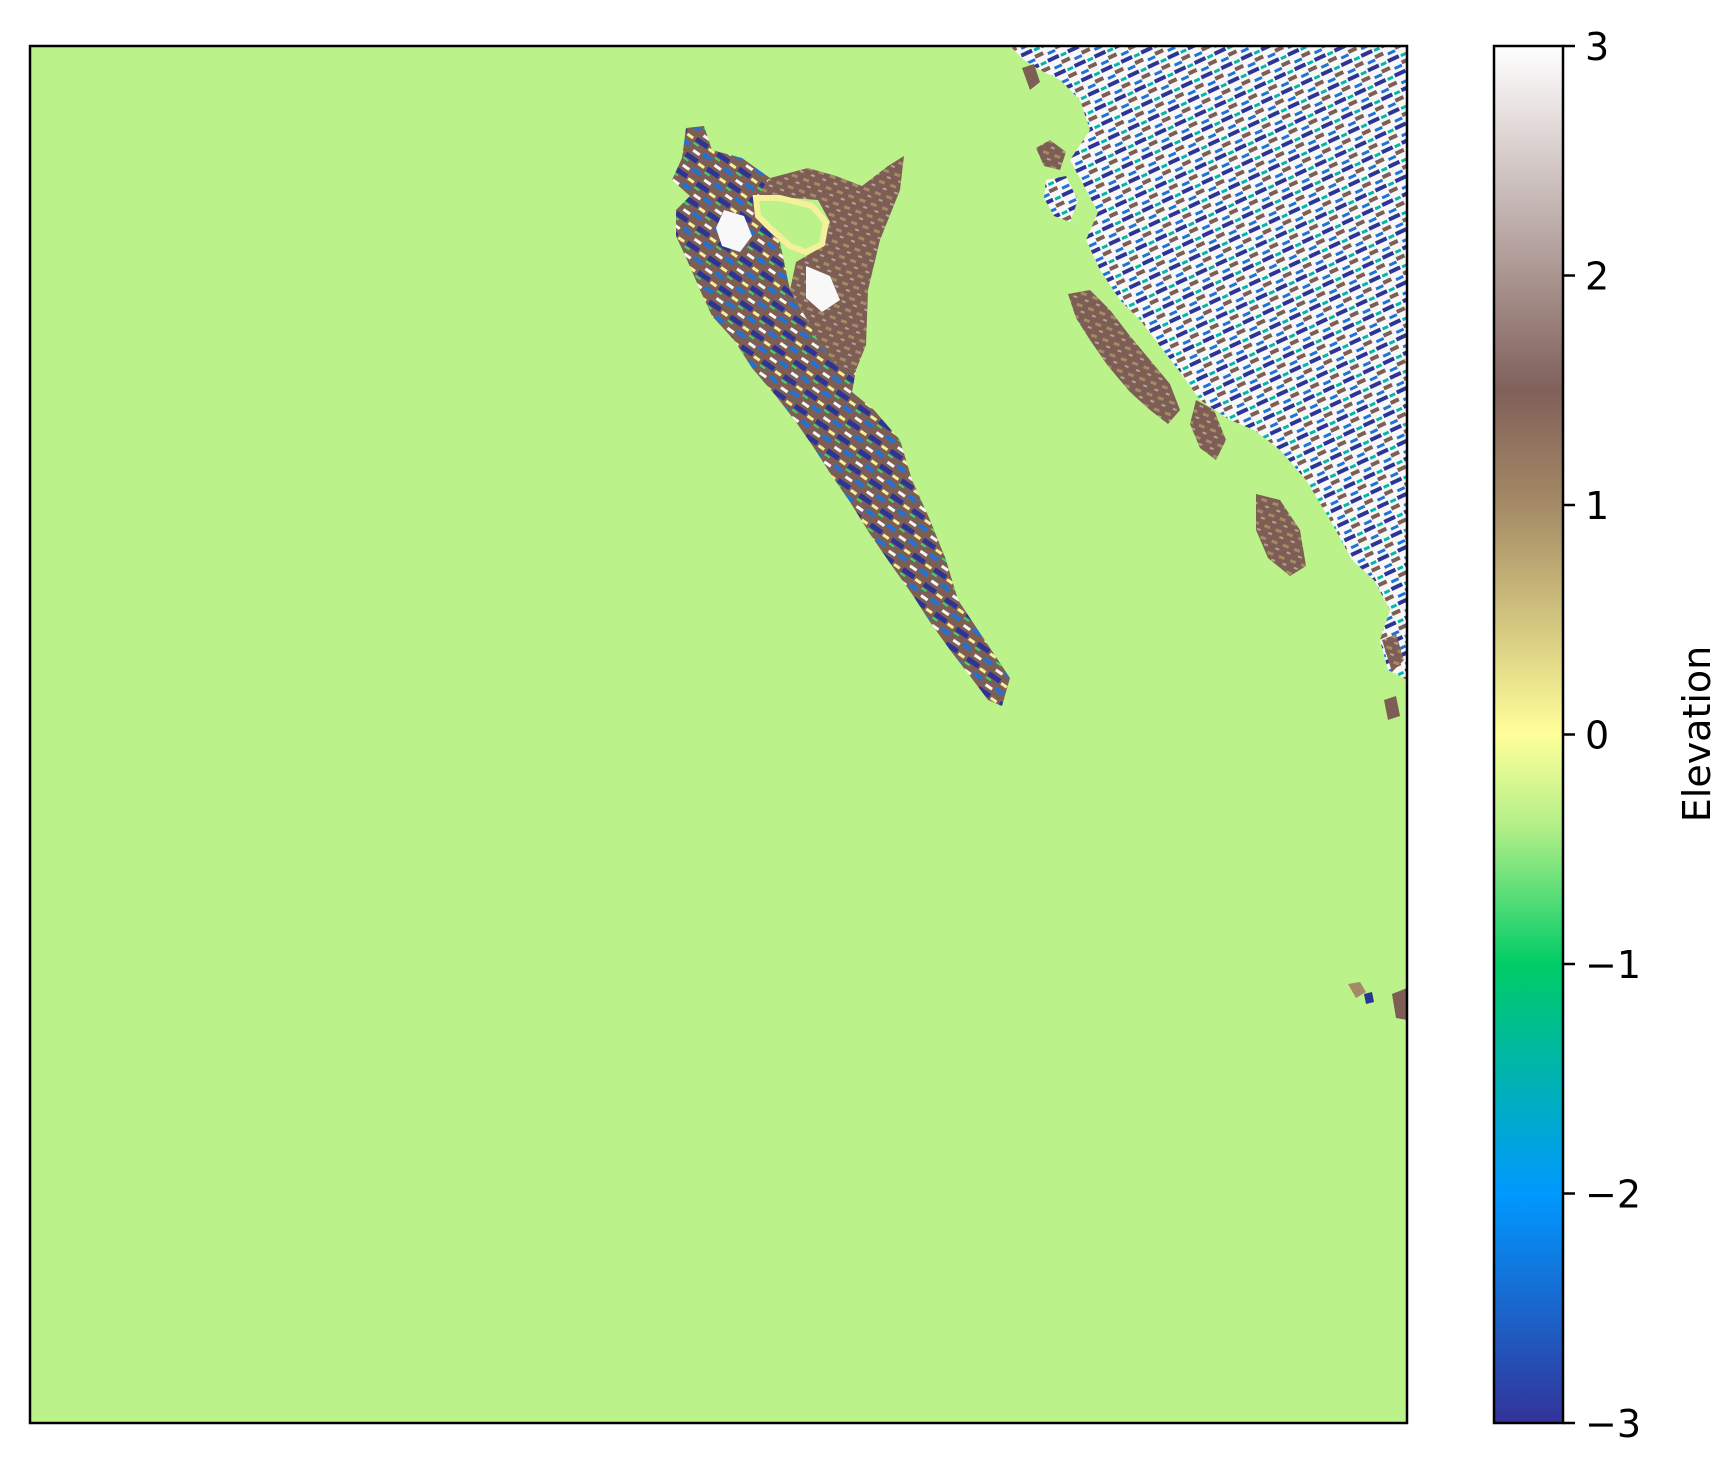  I want to click on island-north-brown, so click(832, 263).